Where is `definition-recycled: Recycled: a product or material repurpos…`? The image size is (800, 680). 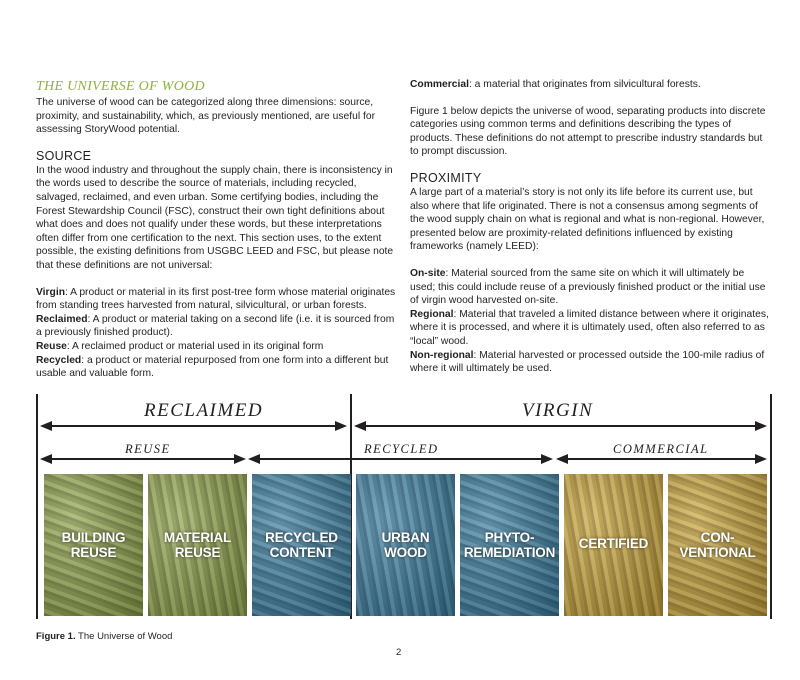 definition-recycled: Recycled: a product or material repurpos… is located at coordinates (212, 367).